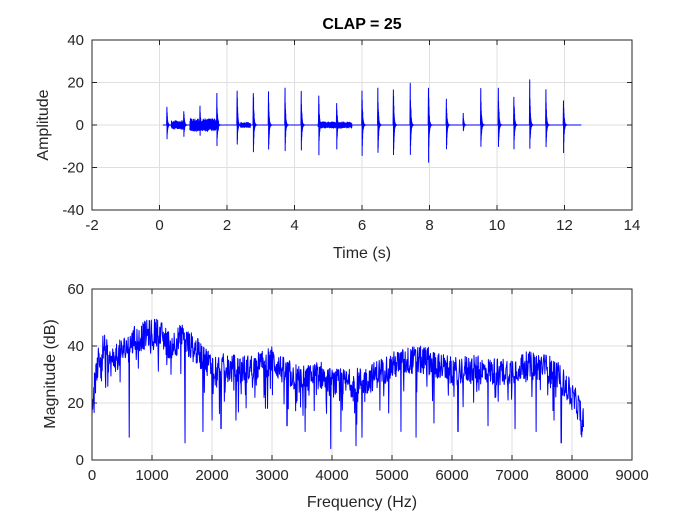  I want to click on freq-x-axis-label: Frequency (Hz), so click(362, 502).